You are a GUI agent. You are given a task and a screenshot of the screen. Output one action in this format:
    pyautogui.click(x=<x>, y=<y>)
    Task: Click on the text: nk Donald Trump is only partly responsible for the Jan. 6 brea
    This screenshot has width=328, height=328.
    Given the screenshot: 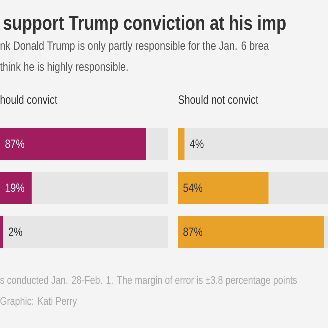 What is the action you would take?
    pyautogui.click(x=135, y=46)
    